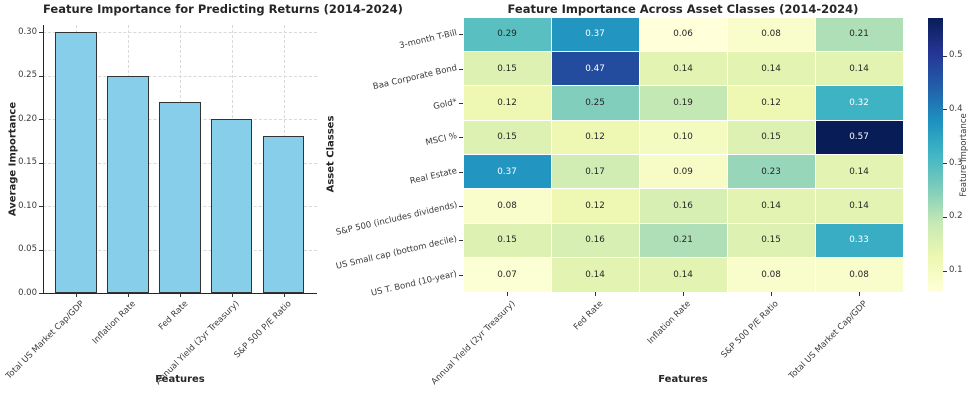  I want to click on heatmap-row-label: US Small cap (bottom decile), so click(397, 253).